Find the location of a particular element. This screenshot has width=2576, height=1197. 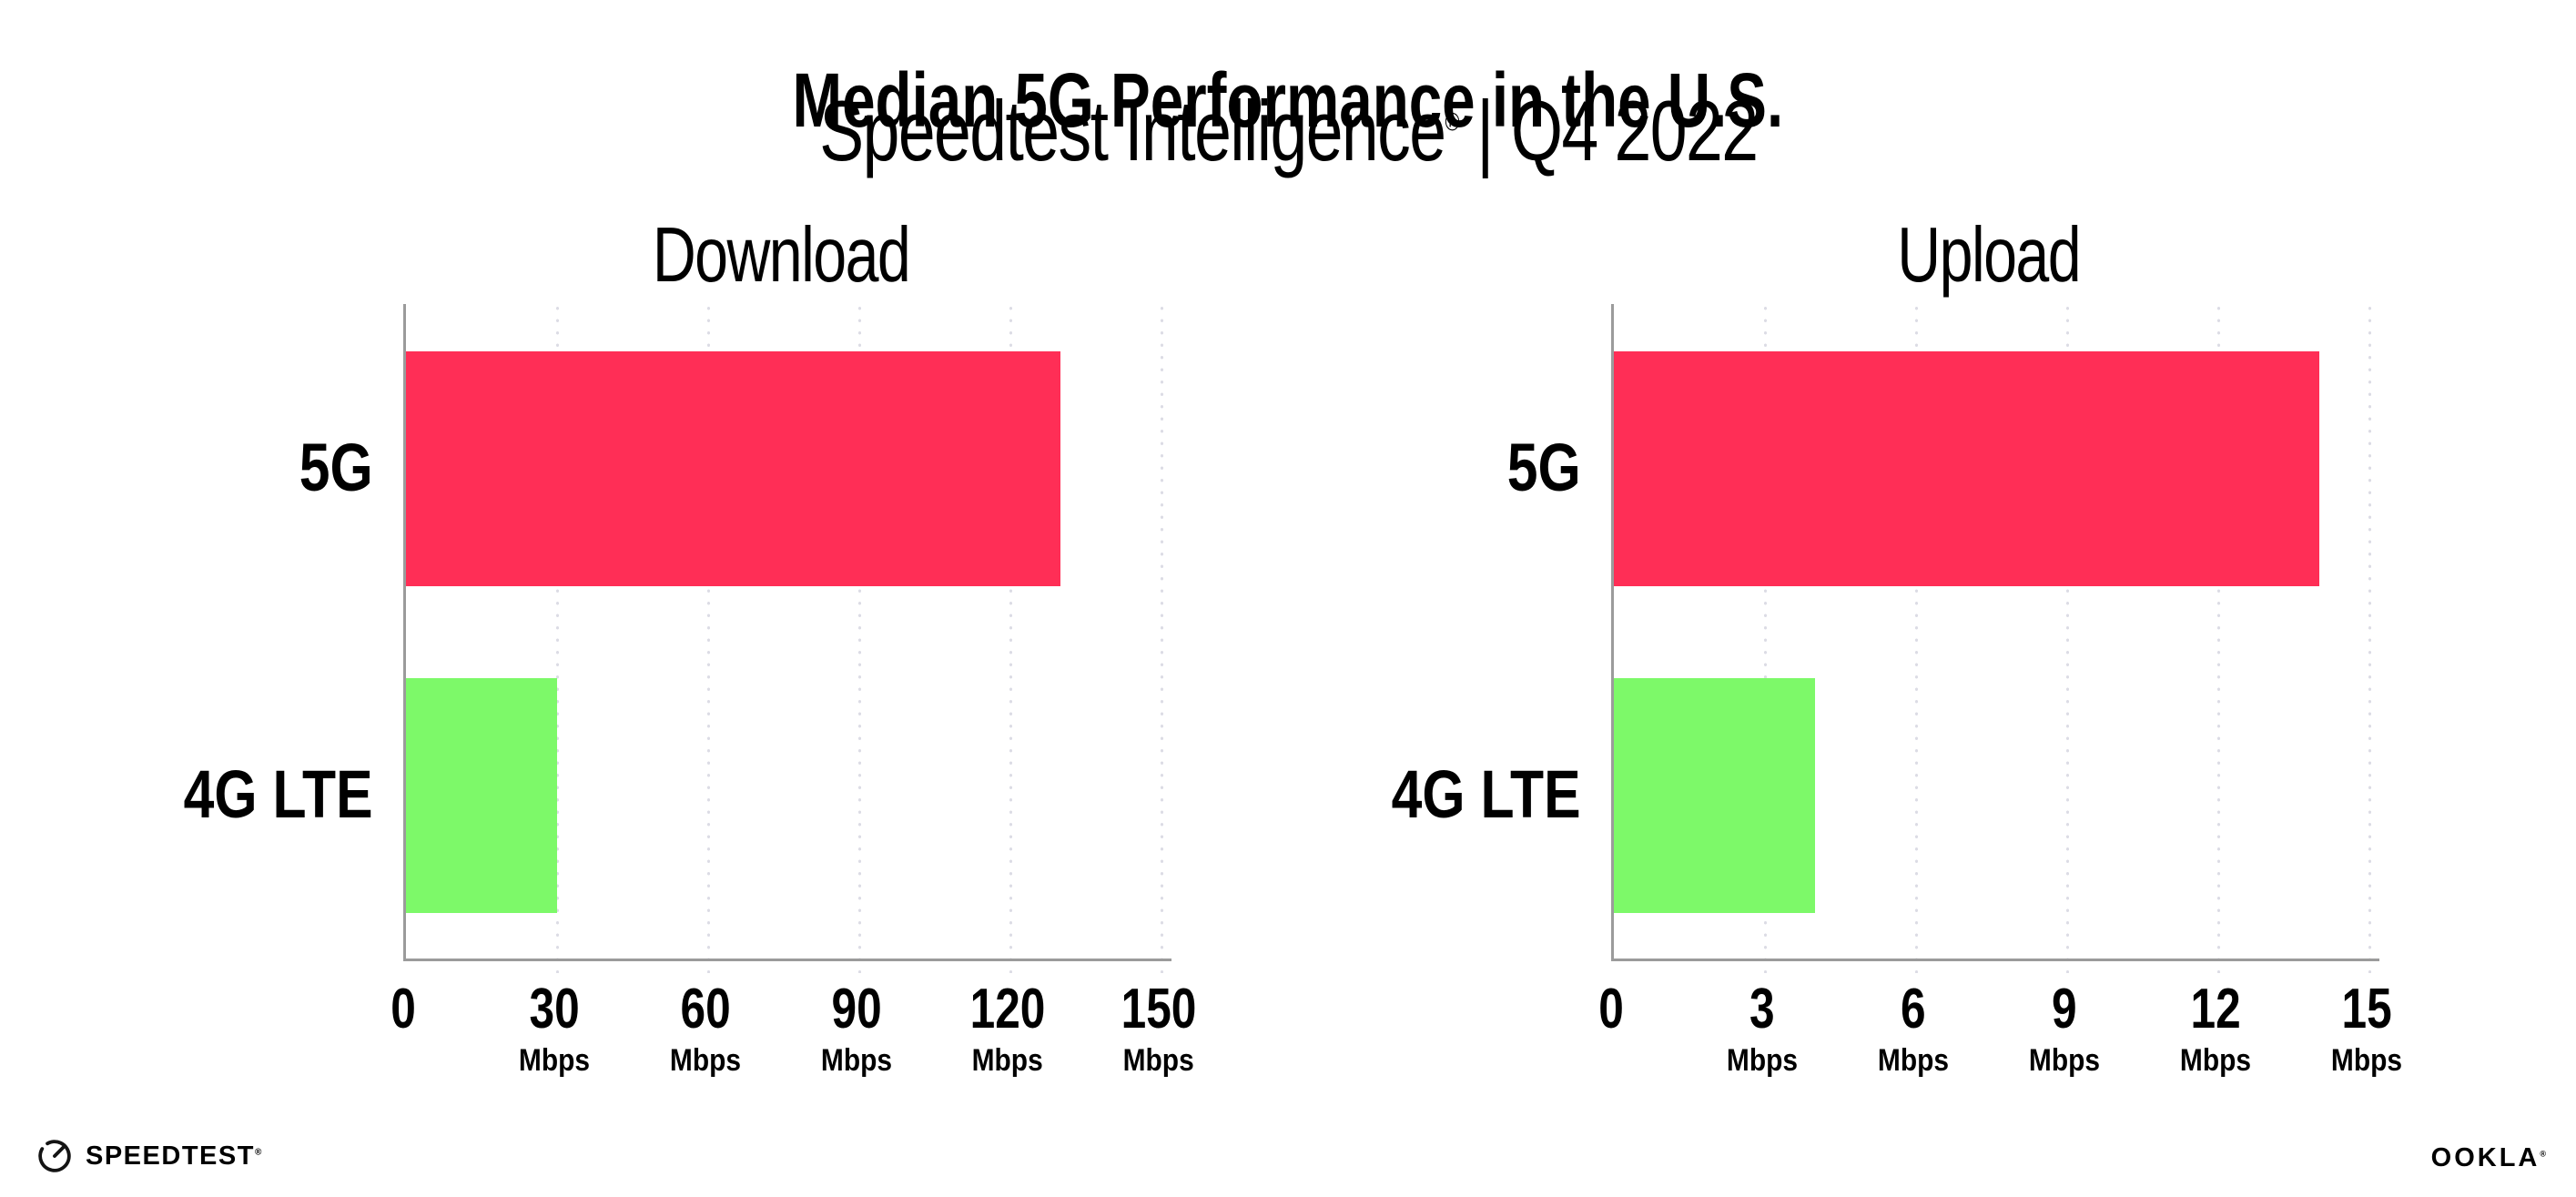

x-tick-label: 60 Mbps is located at coordinates (705, 1028).